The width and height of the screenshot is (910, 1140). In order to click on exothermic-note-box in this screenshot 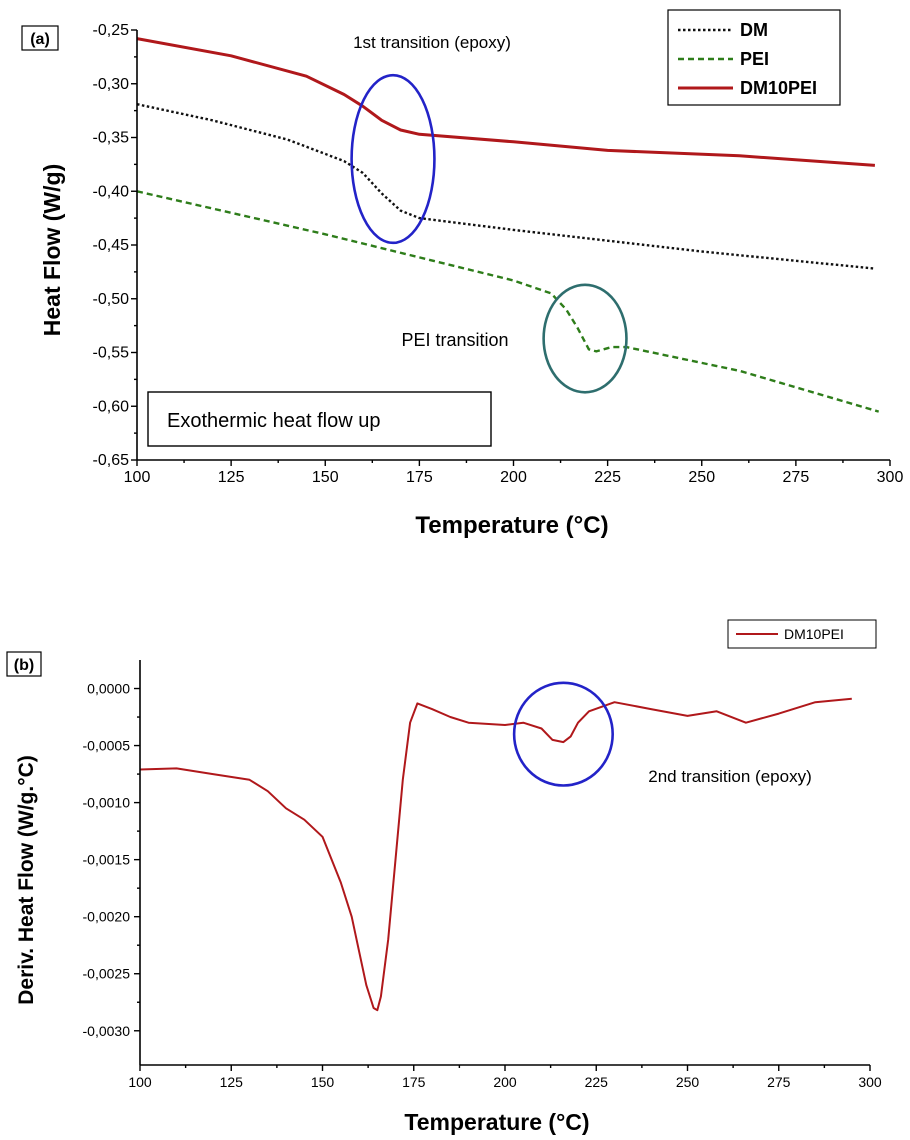, I will do `click(319, 419)`.